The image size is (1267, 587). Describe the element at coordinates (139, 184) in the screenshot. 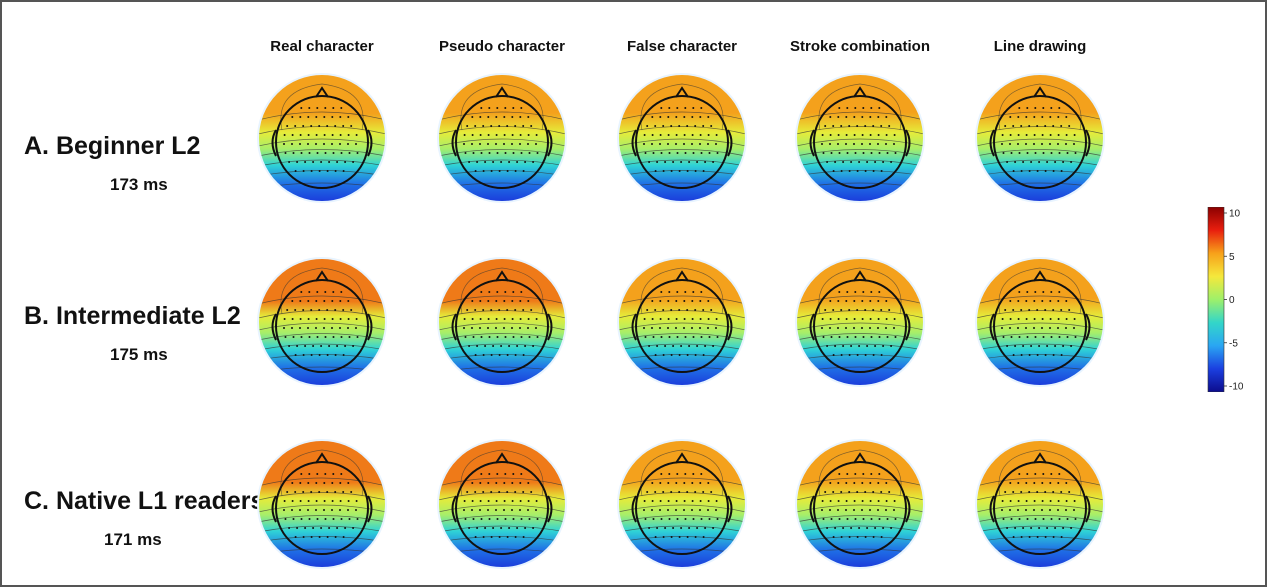

I see `latency-label: 173 ms` at that location.